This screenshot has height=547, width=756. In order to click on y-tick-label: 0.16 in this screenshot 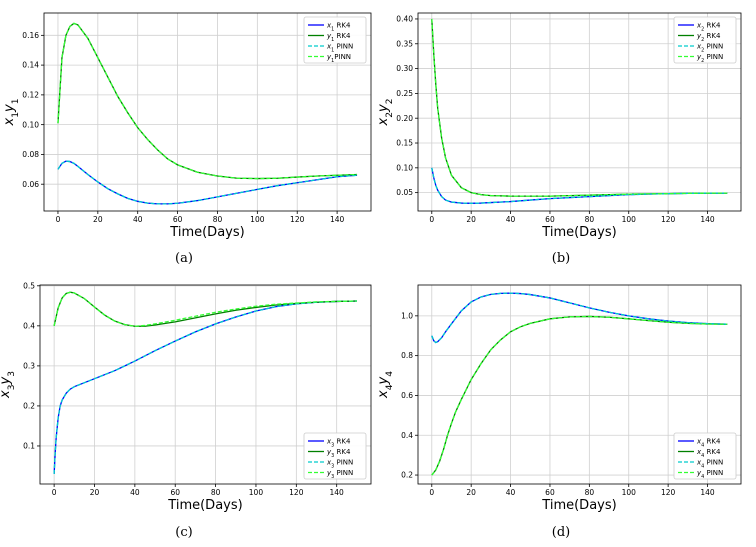, I will do `click(30, 35)`.